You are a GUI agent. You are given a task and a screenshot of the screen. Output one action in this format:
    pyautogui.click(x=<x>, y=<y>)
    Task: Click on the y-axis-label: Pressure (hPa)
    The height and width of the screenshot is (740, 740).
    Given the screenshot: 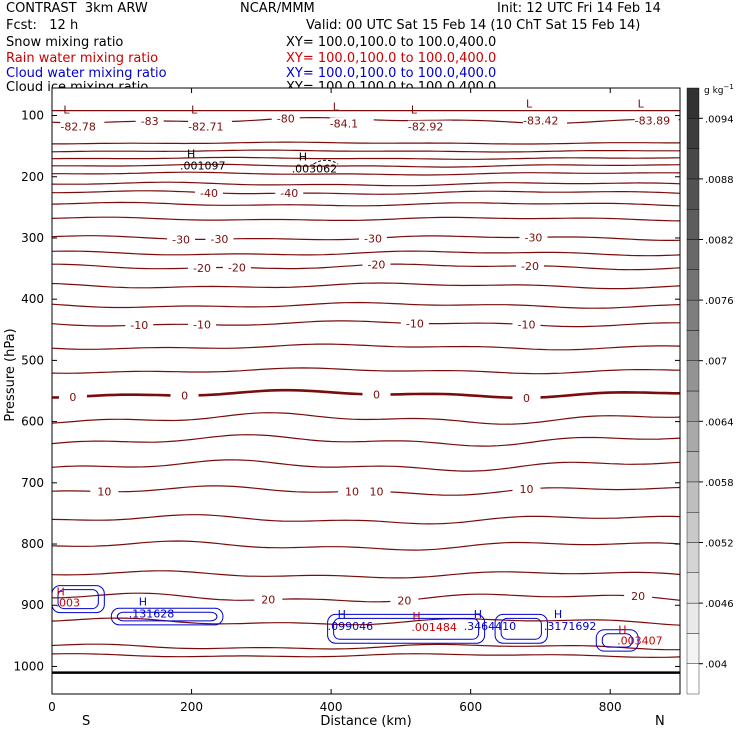 What is the action you would take?
    pyautogui.click(x=10, y=374)
    